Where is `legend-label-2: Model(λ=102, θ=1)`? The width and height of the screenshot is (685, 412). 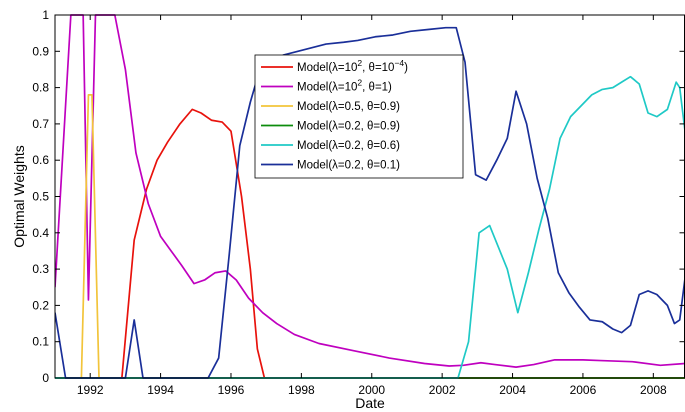 legend-label-2: Model(λ=102, θ=1) is located at coordinates (344, 86).